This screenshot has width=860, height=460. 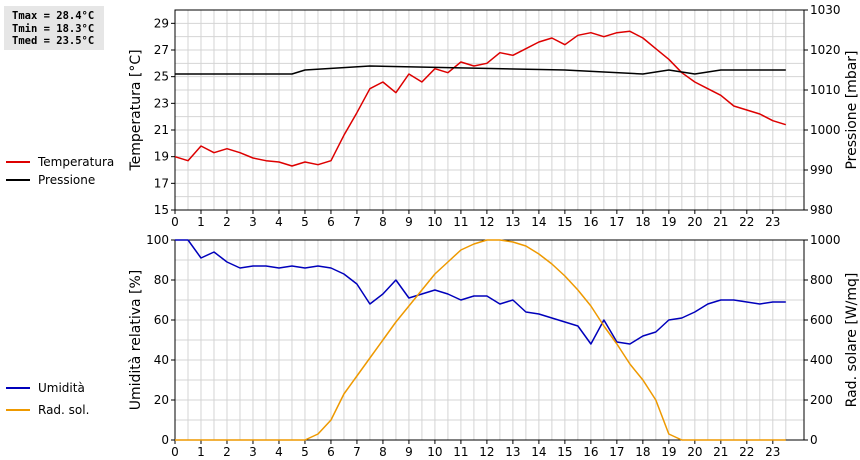 What do you see at coordinates (772, 222) in the screenshot?
I see `chart-0-xtick-label: 23` at bounding box center [772, 222].